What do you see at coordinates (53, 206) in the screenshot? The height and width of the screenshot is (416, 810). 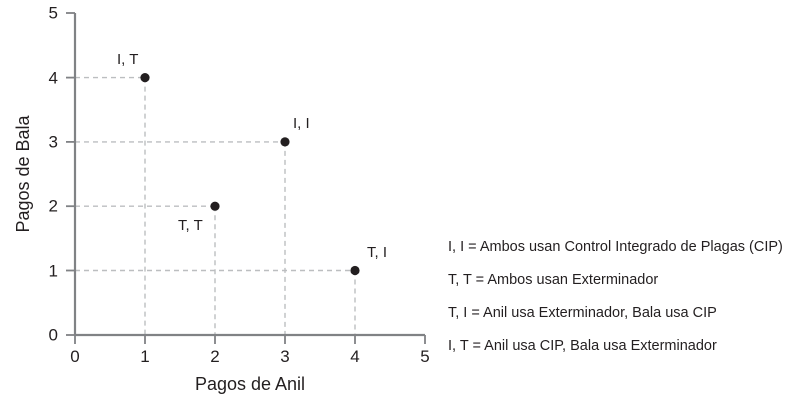 I see `y-tick-label-2: 2` at bounding box center [53, 206].